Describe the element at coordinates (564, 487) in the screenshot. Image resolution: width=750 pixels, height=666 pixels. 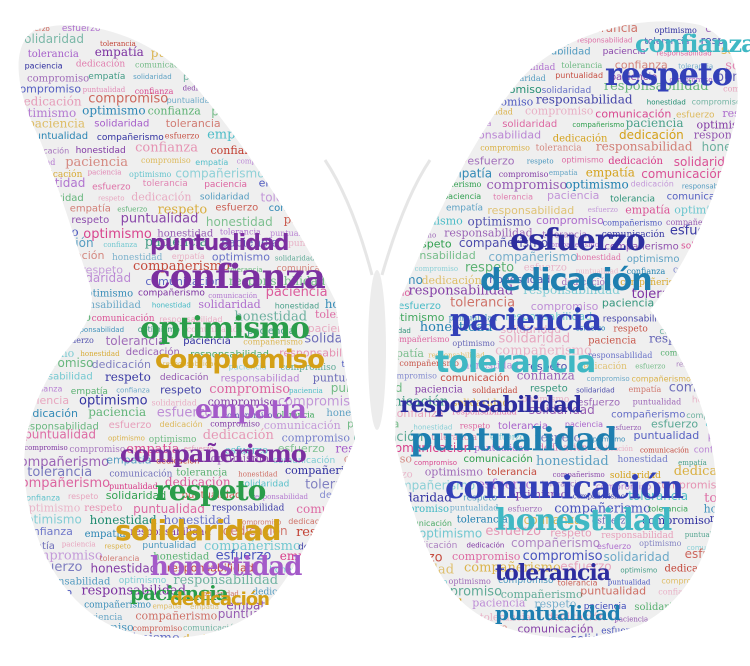
I see `word-right-8: comunicación` at that location.